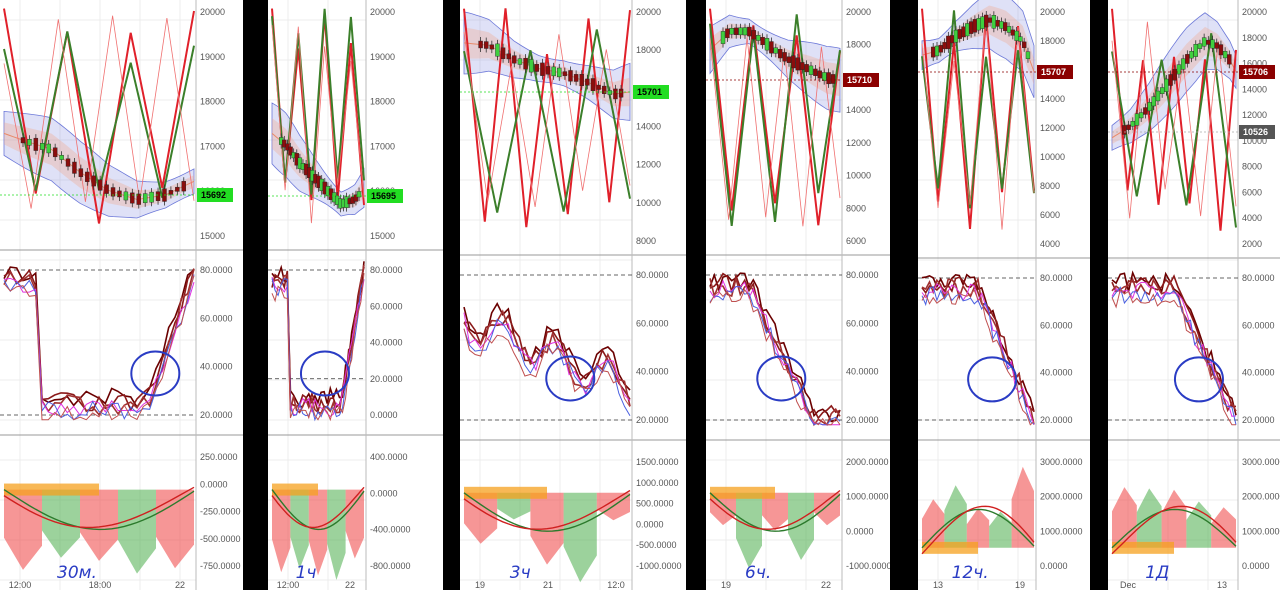 The image size is (1280, 590). Describe the element at coordinates (385, 196) in the screenshot. I see `last-price-badge` at that location.